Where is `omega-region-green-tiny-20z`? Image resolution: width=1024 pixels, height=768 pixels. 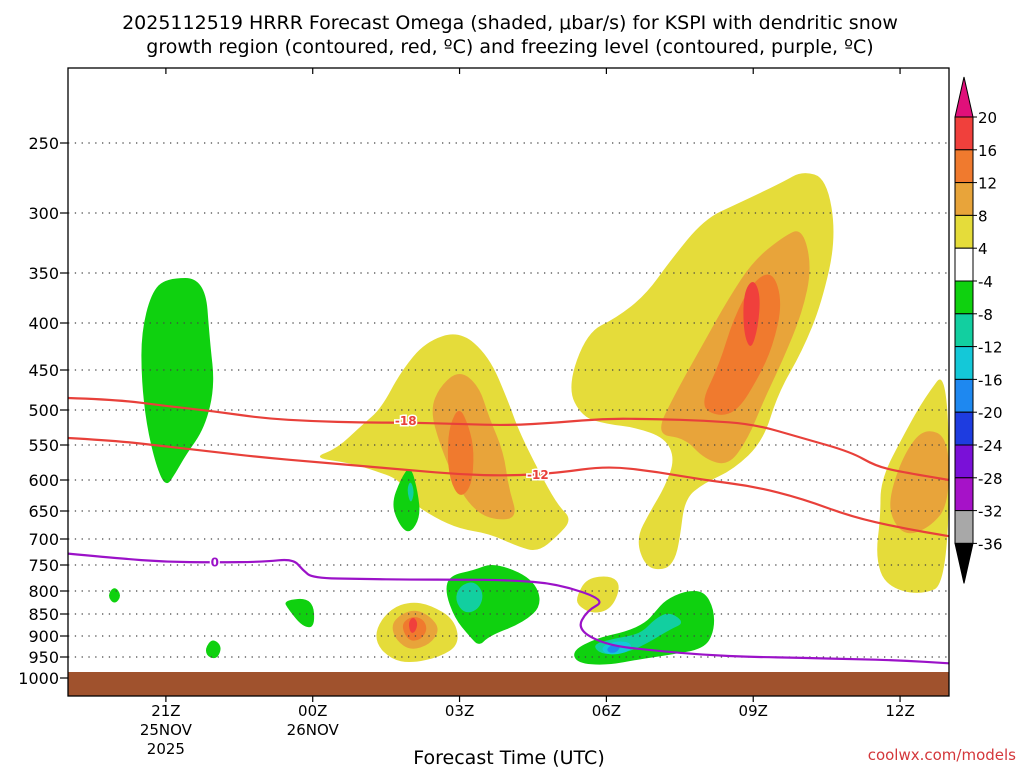 omega-region-green-tiny-20z is located at coordinates (114, 595).